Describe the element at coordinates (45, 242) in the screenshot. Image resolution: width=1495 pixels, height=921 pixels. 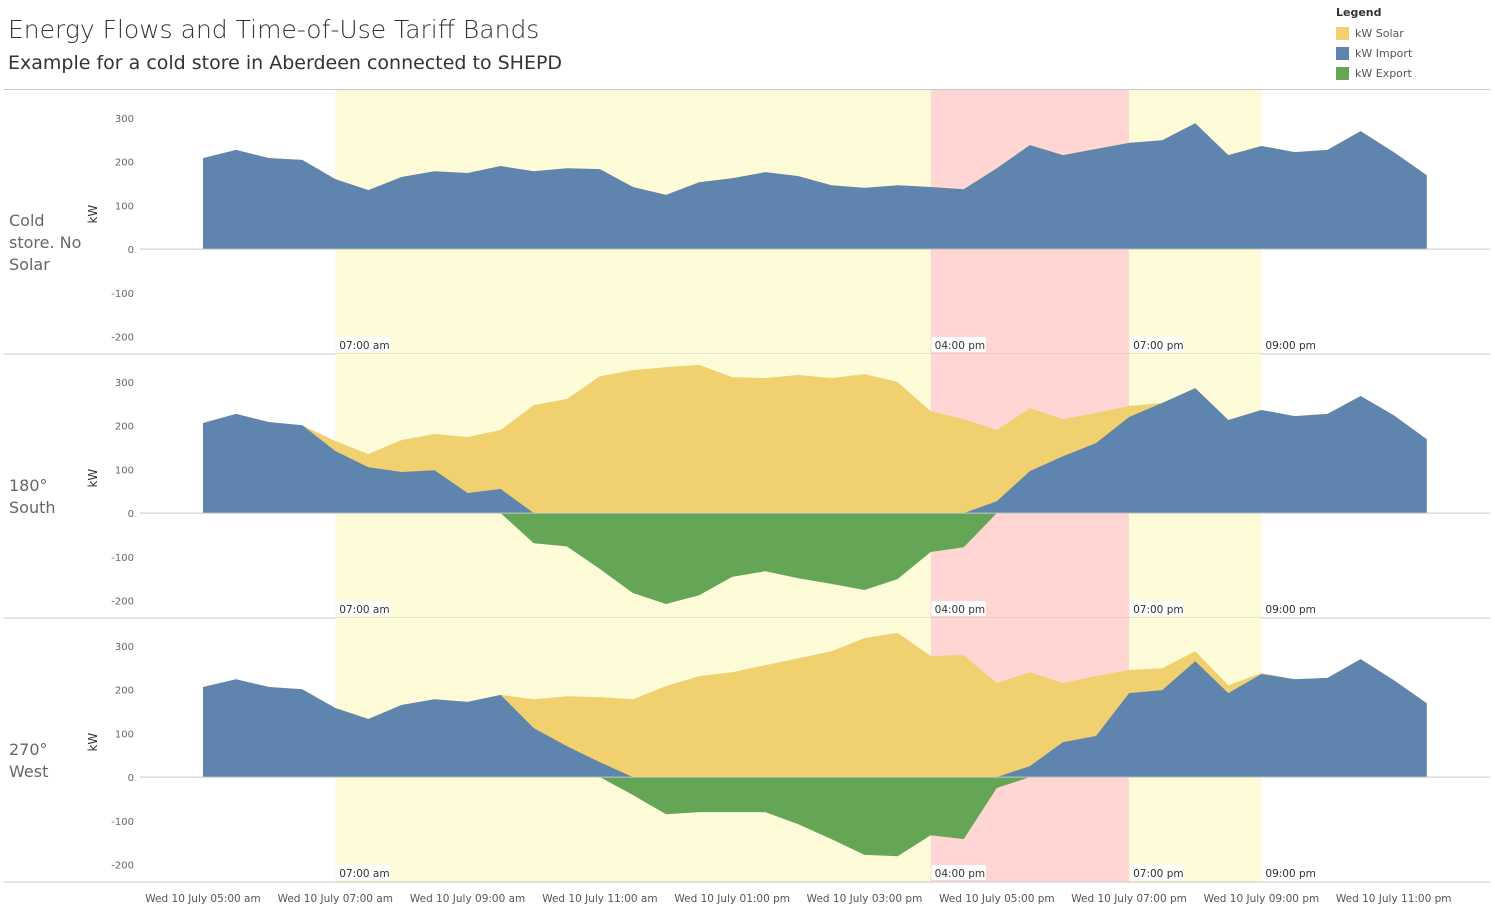
I see `row-label-no-solar: Cold store. No Solar` at that location.